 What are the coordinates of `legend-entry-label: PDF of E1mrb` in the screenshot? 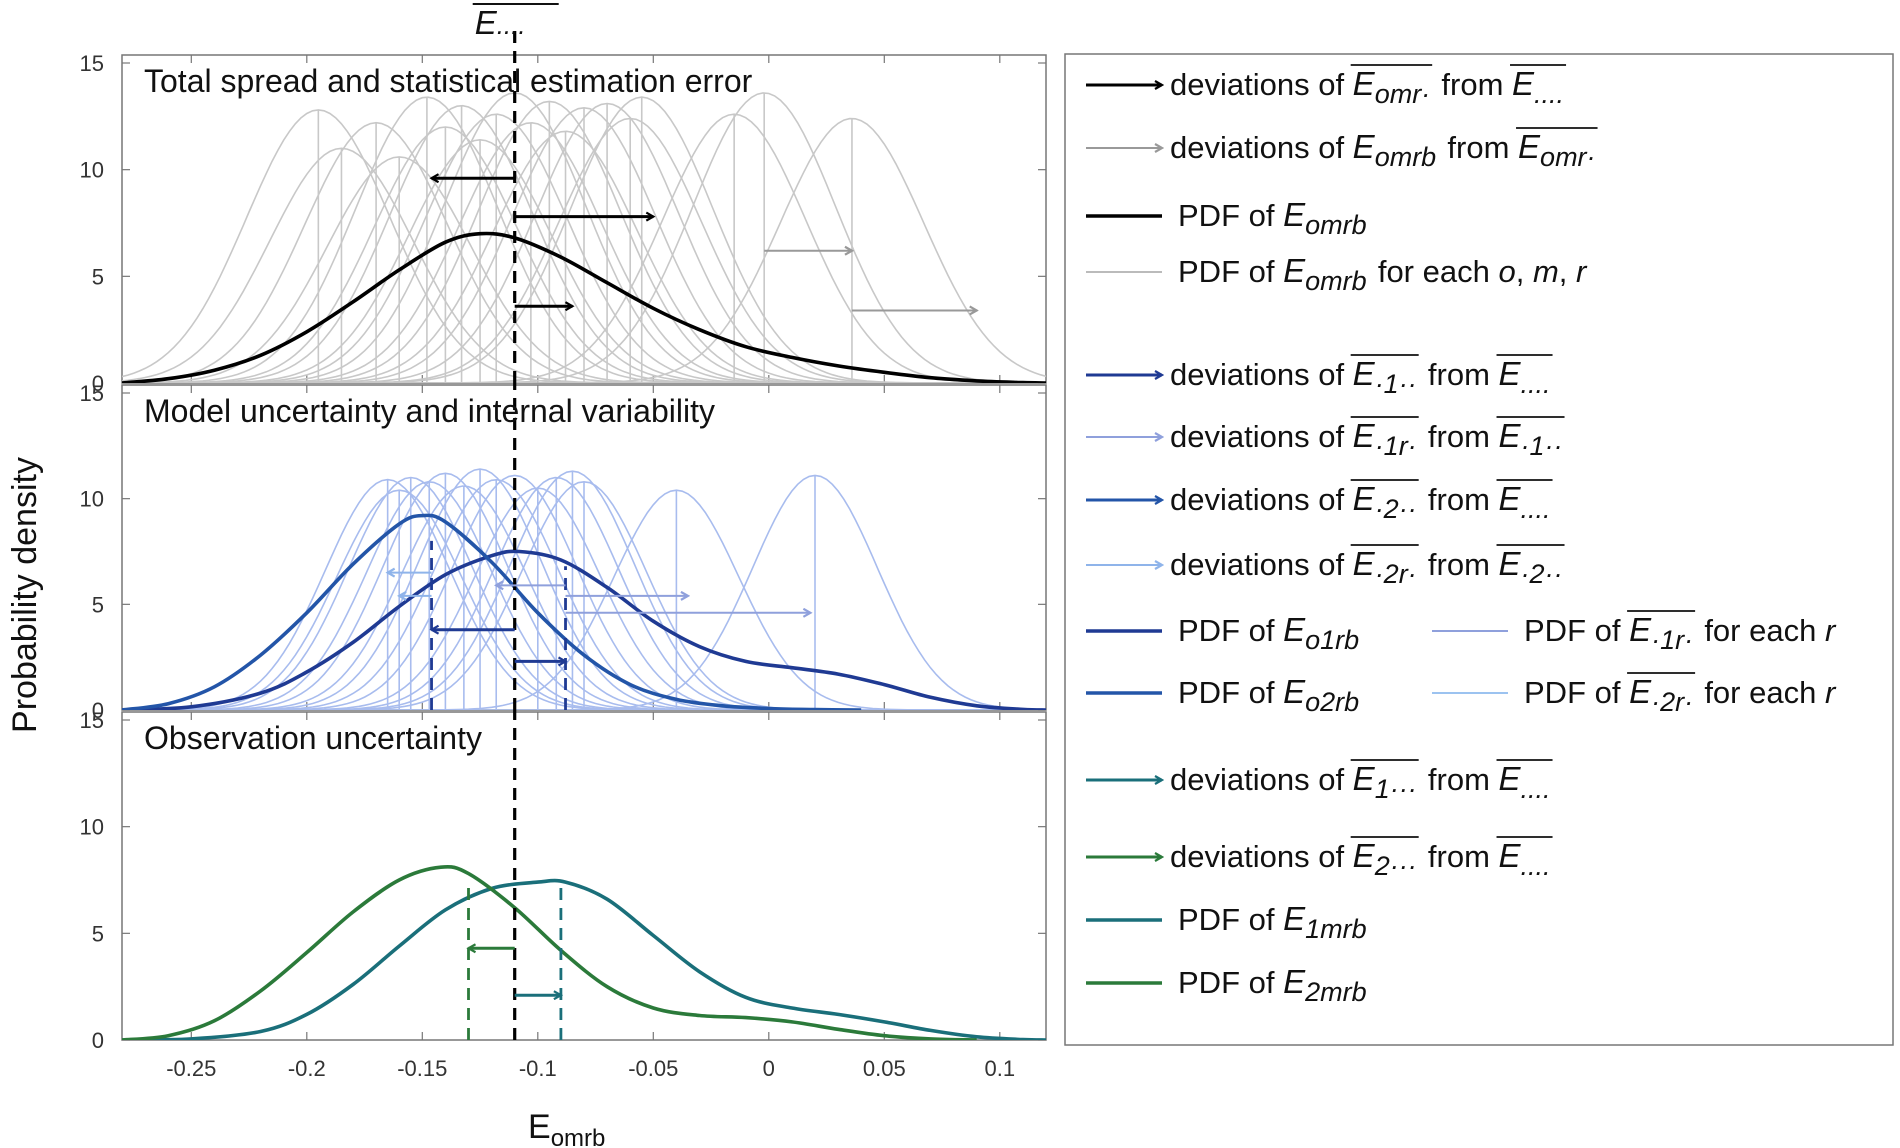 It's located at (1273, 922).